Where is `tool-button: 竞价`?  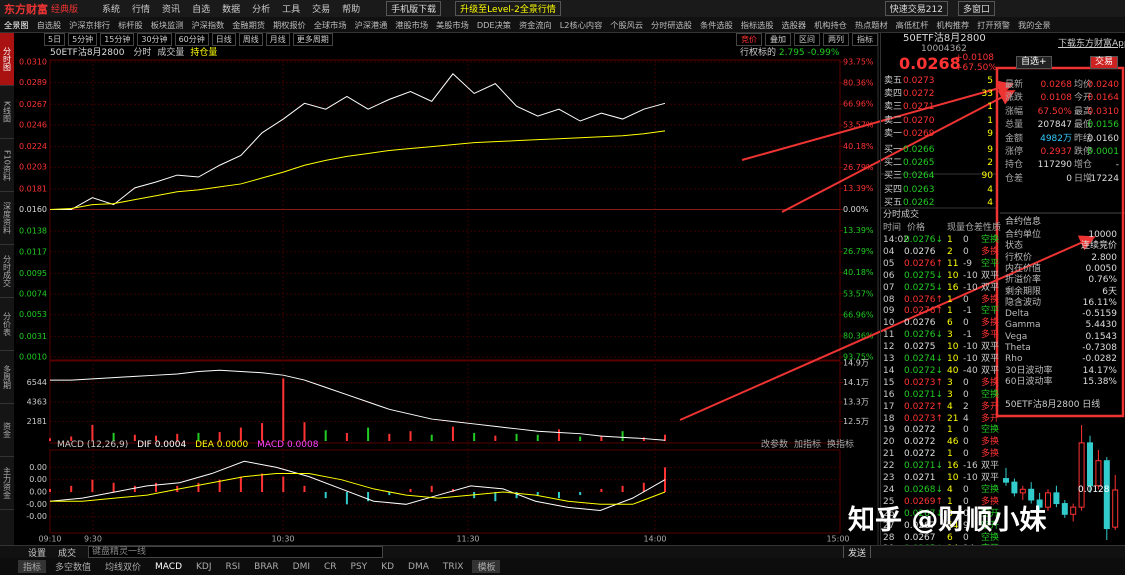
tool-button: 竞价 is located at coordinates (749, 39).